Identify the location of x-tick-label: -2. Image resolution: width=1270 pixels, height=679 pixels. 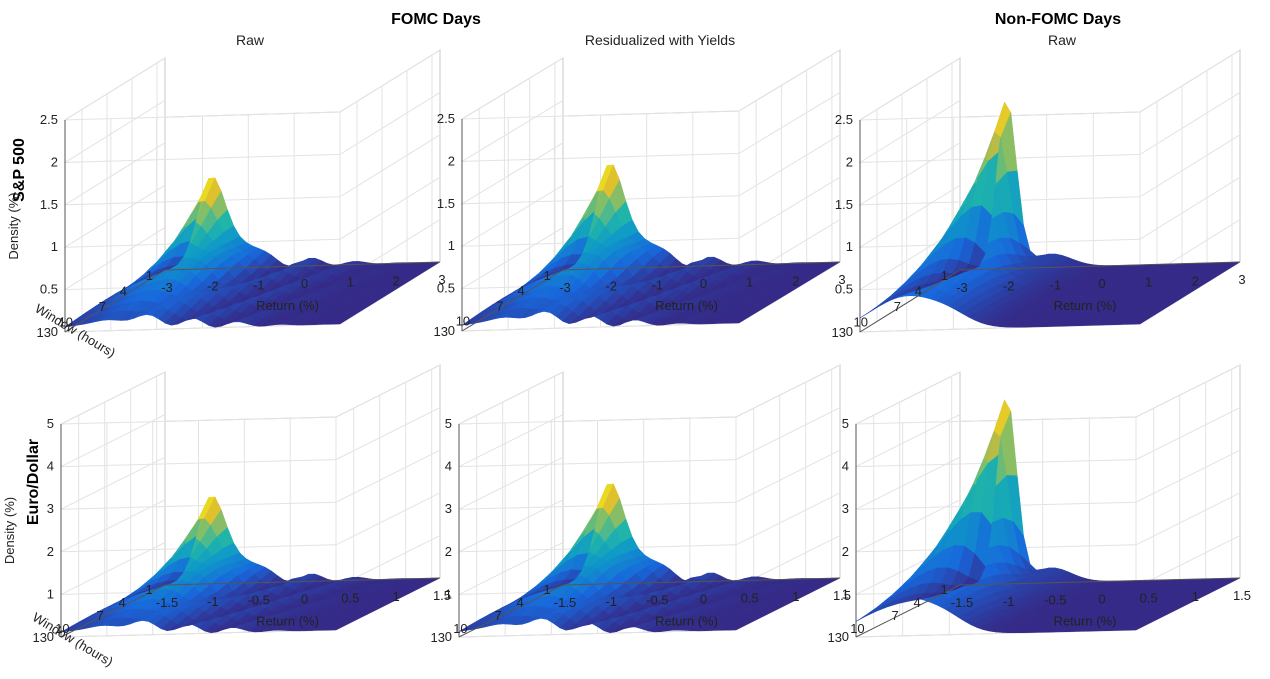
(1009, 286).